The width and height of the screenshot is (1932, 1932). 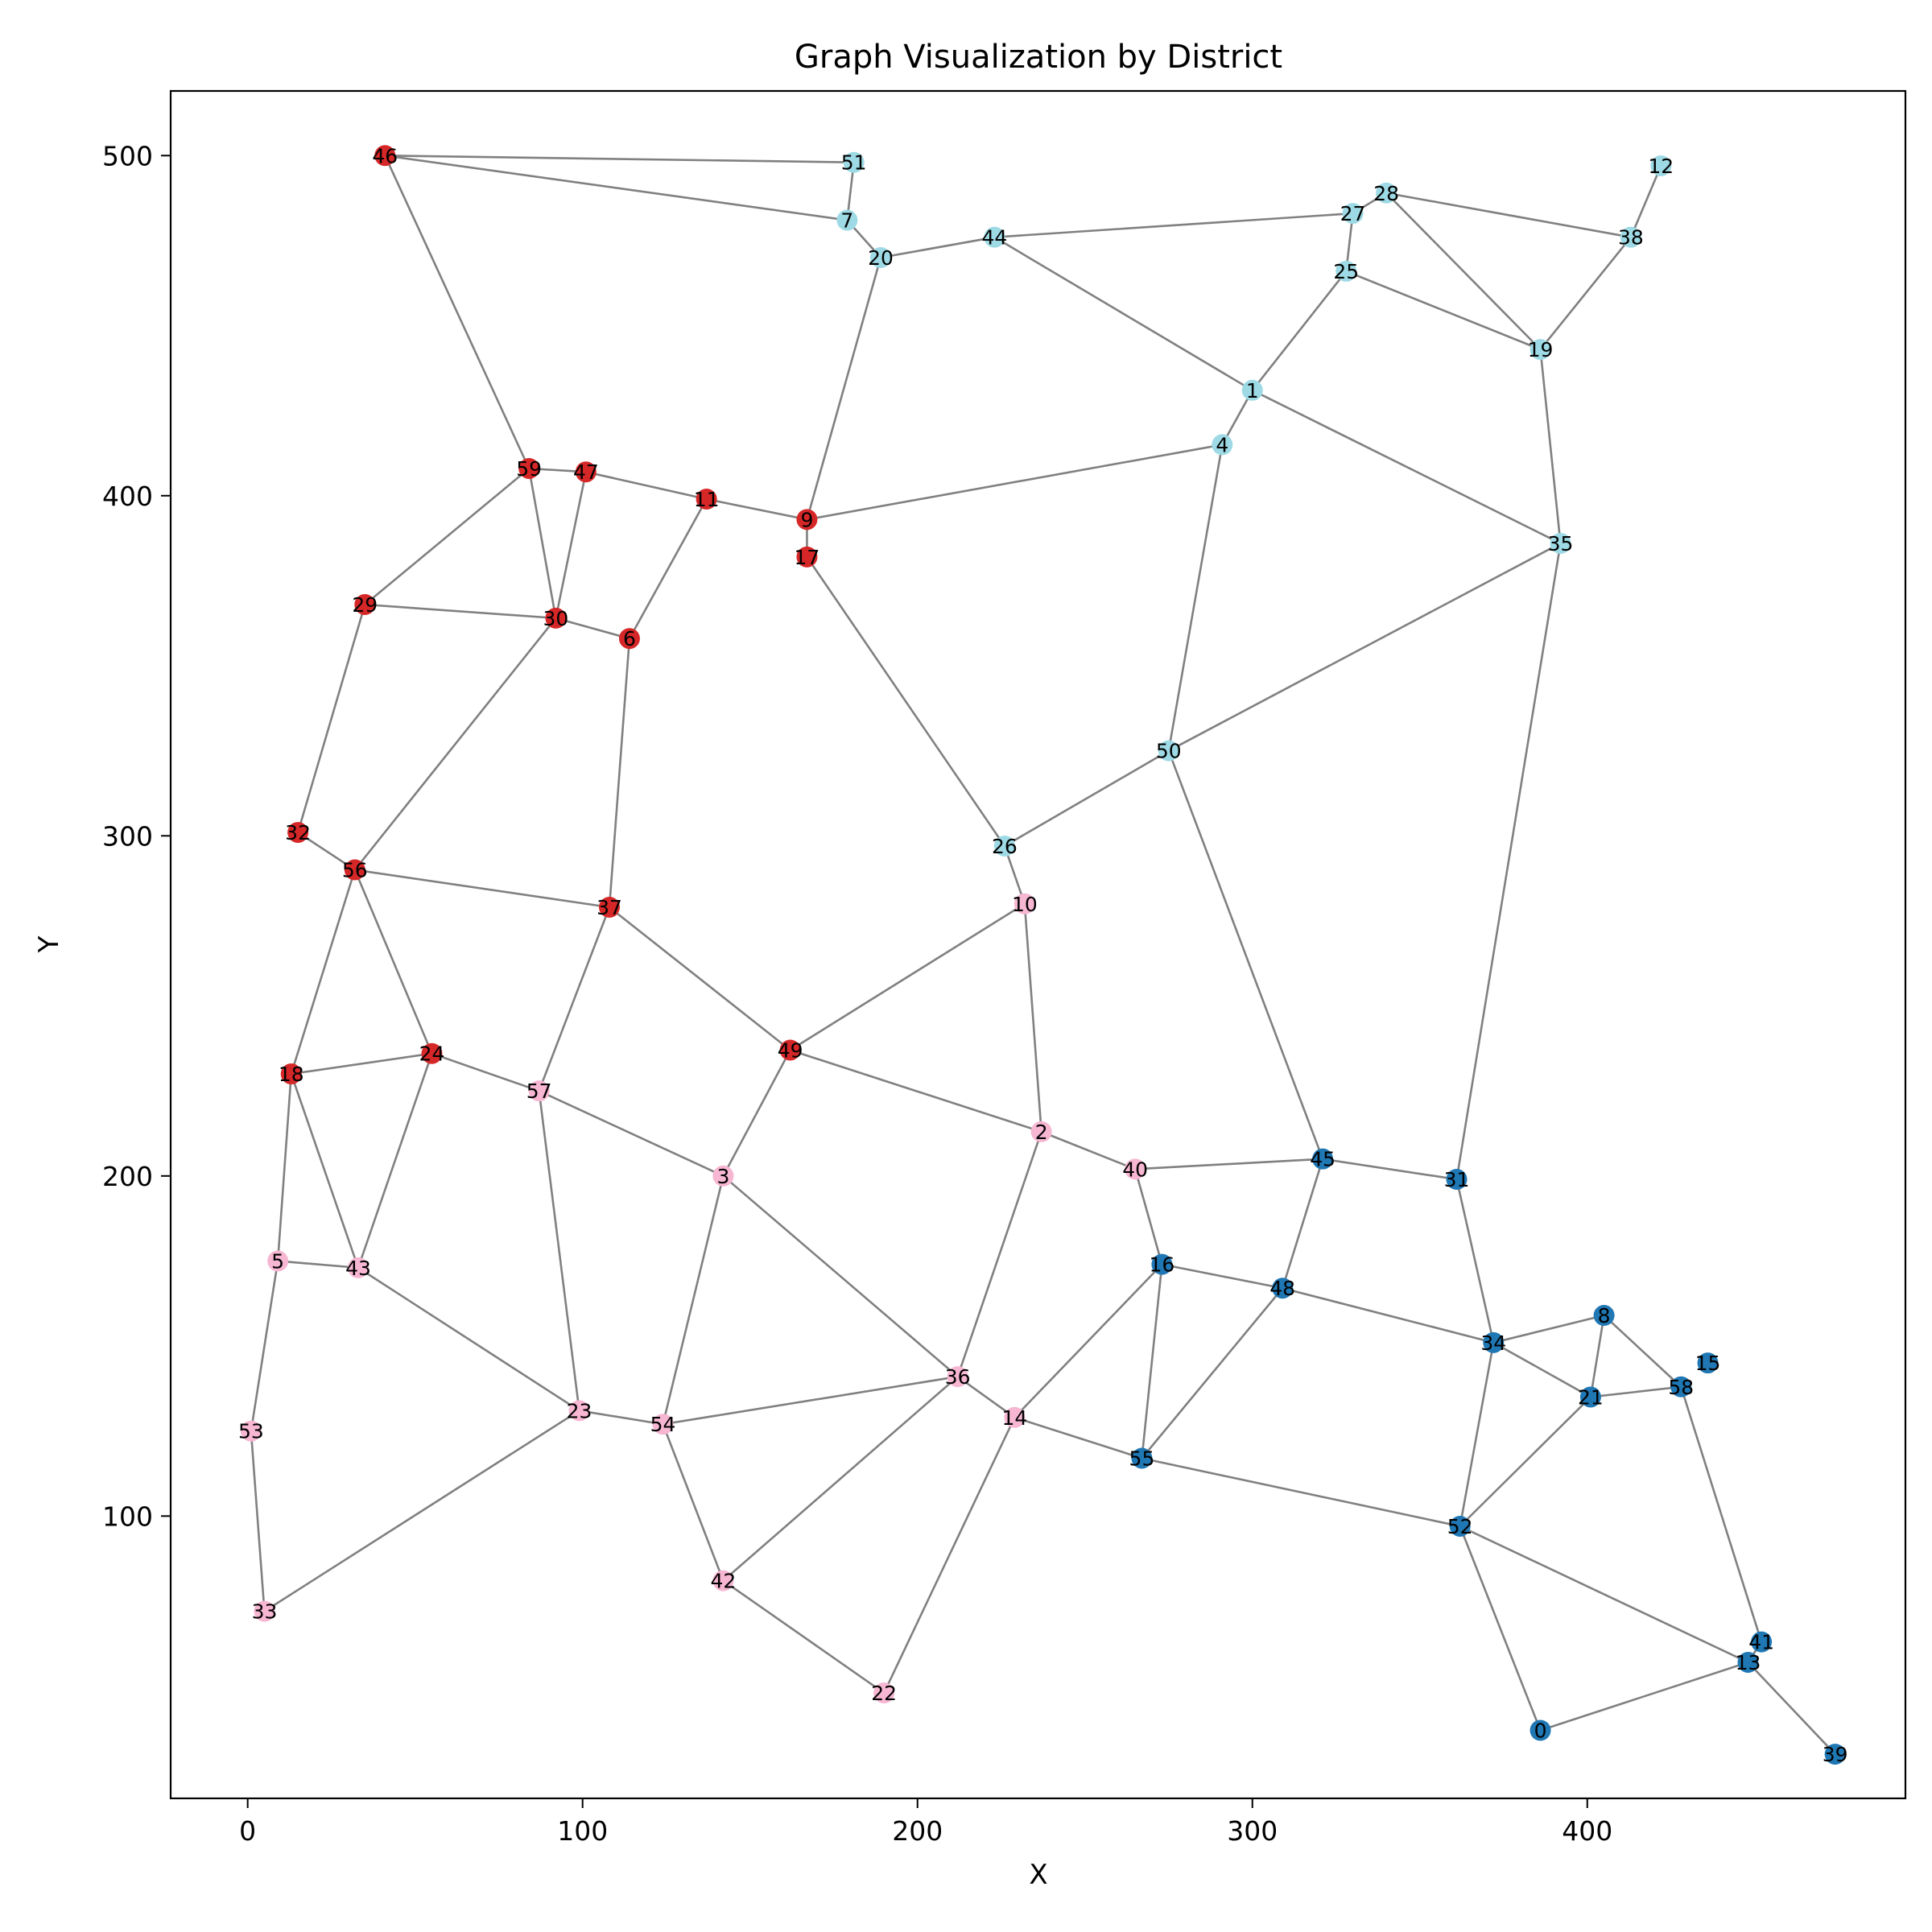 What do you see at coordinates (1162, 1265) in the screenshot?
I see `node-label-16: 16` at bounding box center [1162, 1265].